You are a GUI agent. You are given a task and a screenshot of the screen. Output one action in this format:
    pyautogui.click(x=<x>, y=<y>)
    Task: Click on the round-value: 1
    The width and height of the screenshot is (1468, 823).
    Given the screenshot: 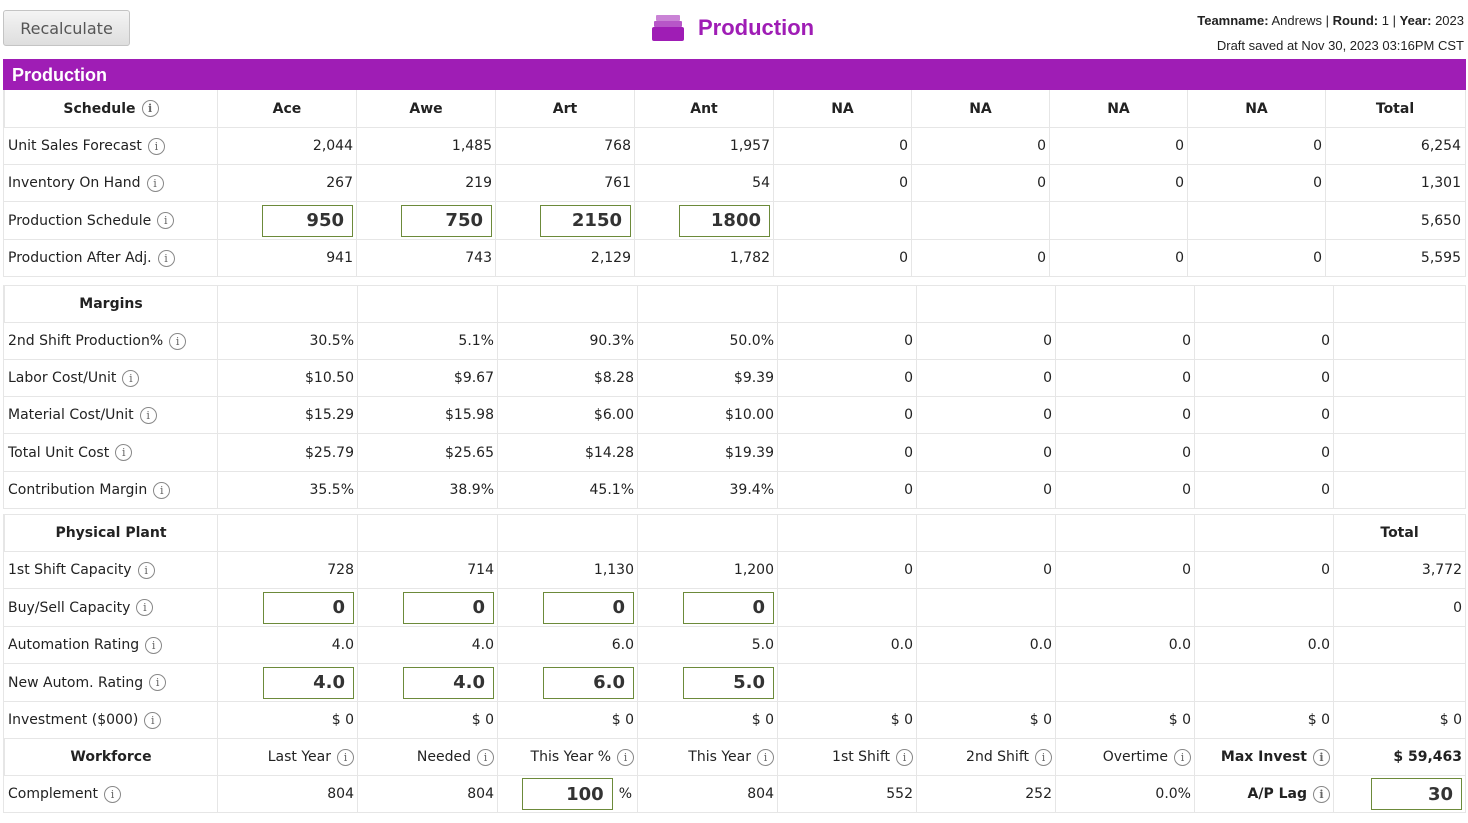 What is the action you would take?
    pyautogui.click(x=1385, y=20)
    